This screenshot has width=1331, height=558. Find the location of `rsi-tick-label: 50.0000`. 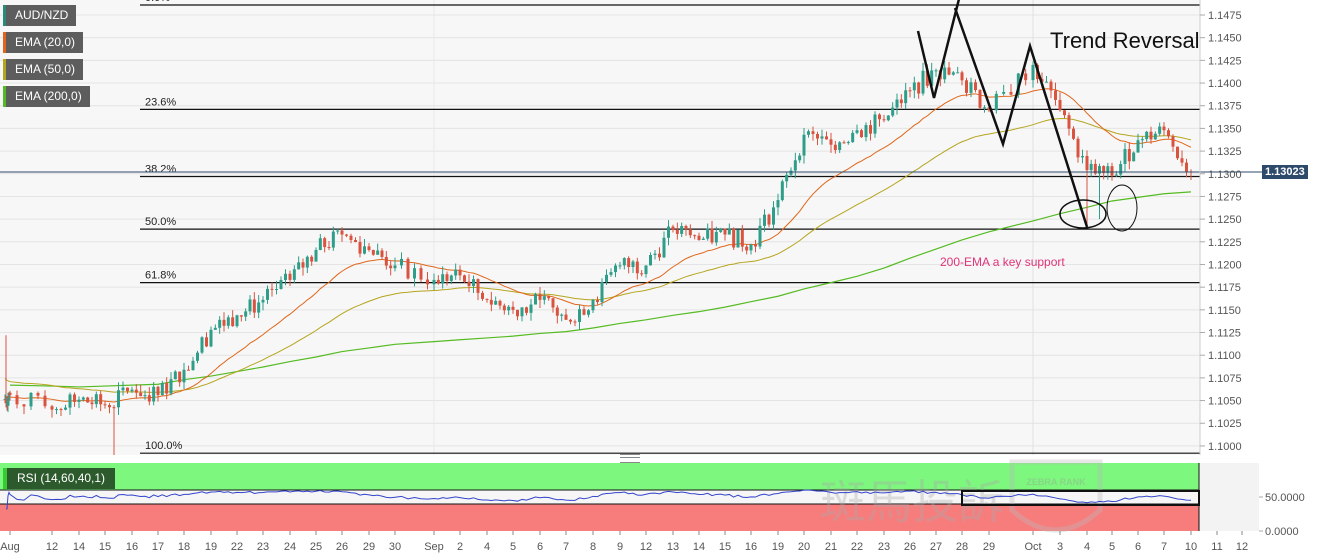

rsi-tick-label: 50.0000 is located at coordinates (1285, 498).